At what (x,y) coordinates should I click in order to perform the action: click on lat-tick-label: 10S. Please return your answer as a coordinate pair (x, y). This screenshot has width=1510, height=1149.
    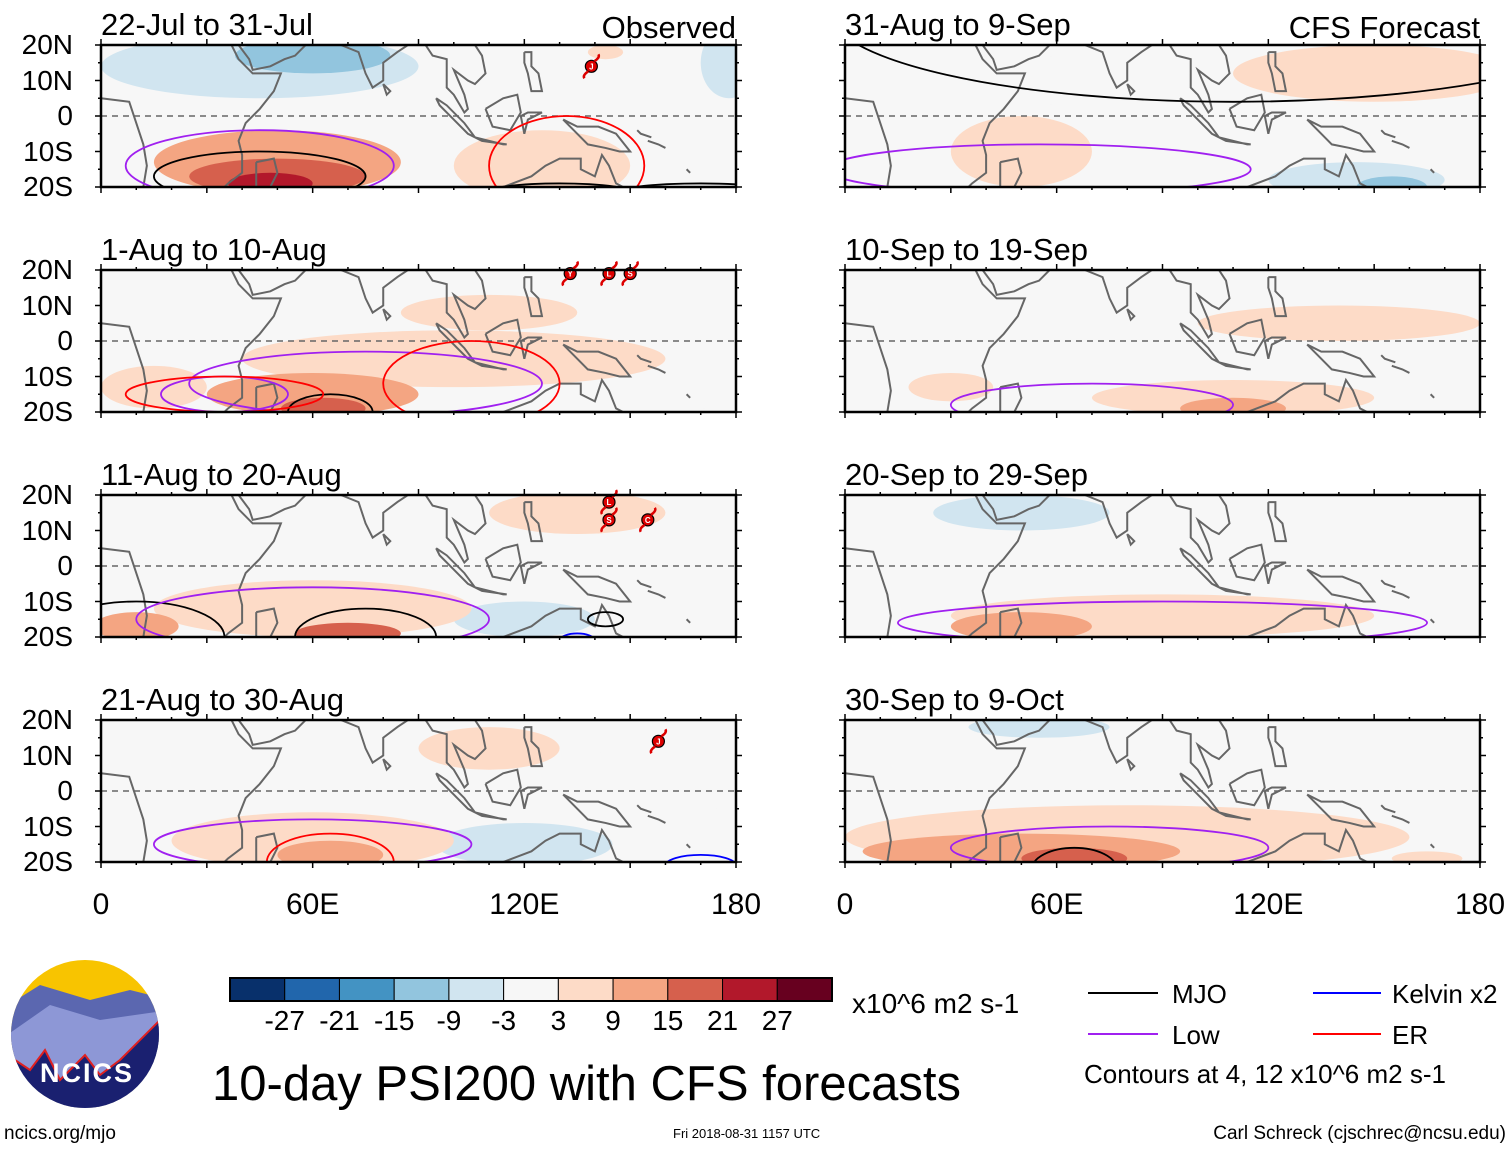
    Looking at the image, I should click on (48, 151).